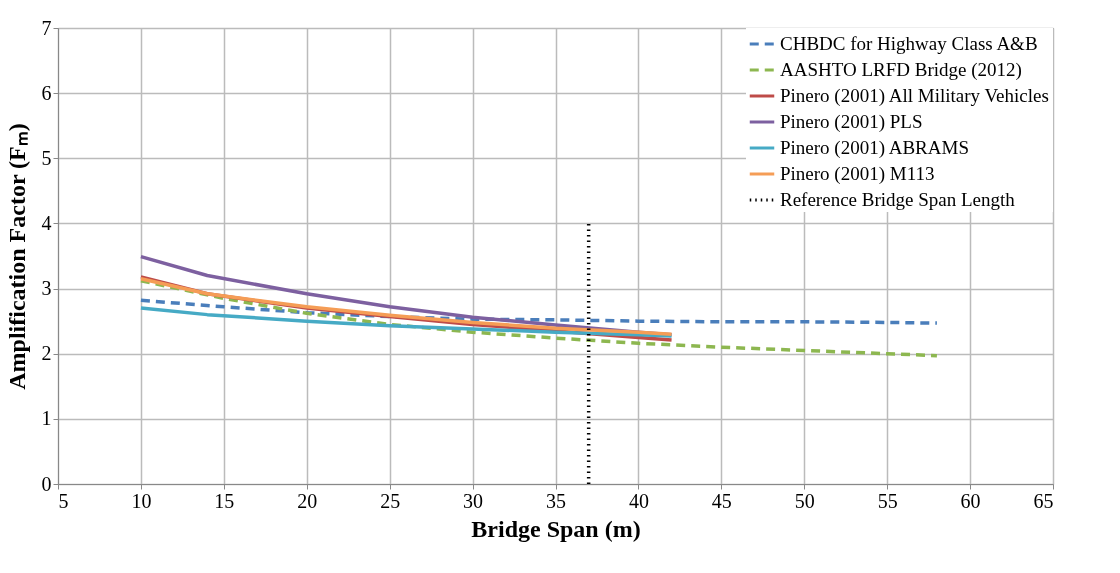 This screenshot has height=573, width=1120. What do you see at coordinates (638, 500) in the screenshot?
I see `x-tick-label: 40` at bounding box center [638, 500].